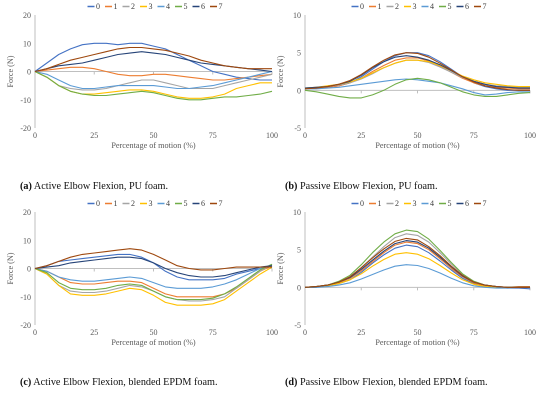 This screenshot has height=409, width=550. What do you see at coordinates (299, 287) in the screenshot?
I see `chart-d-ytick-label: 0` at bounding box center [299, 287].